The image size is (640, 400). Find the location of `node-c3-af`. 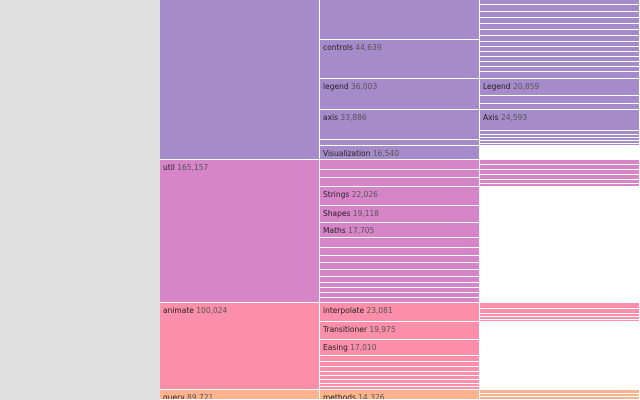

node-c3-af is located at coordinates (560, 321).